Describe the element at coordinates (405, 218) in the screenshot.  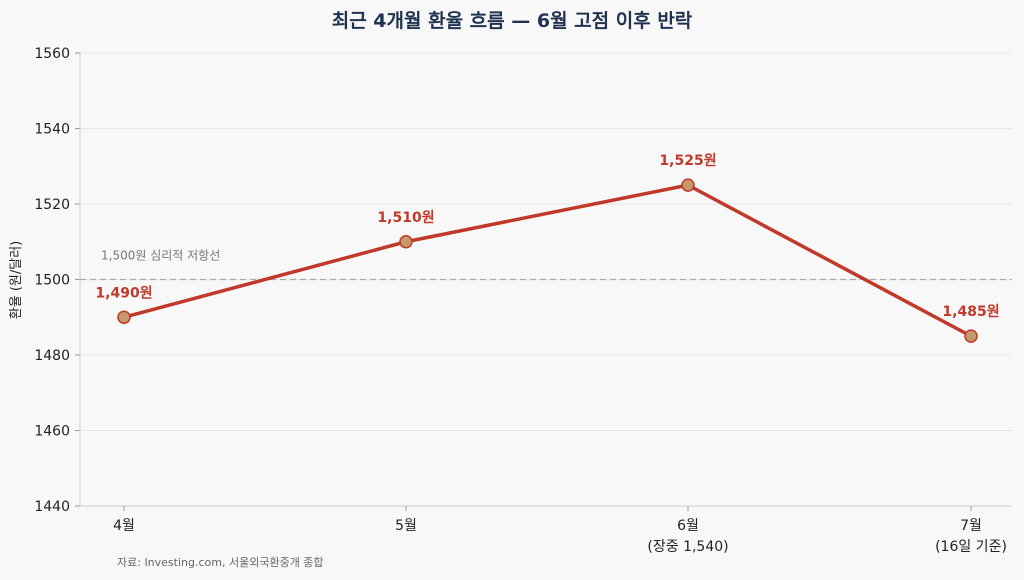
I see `data-label: 1,510원` at that location.